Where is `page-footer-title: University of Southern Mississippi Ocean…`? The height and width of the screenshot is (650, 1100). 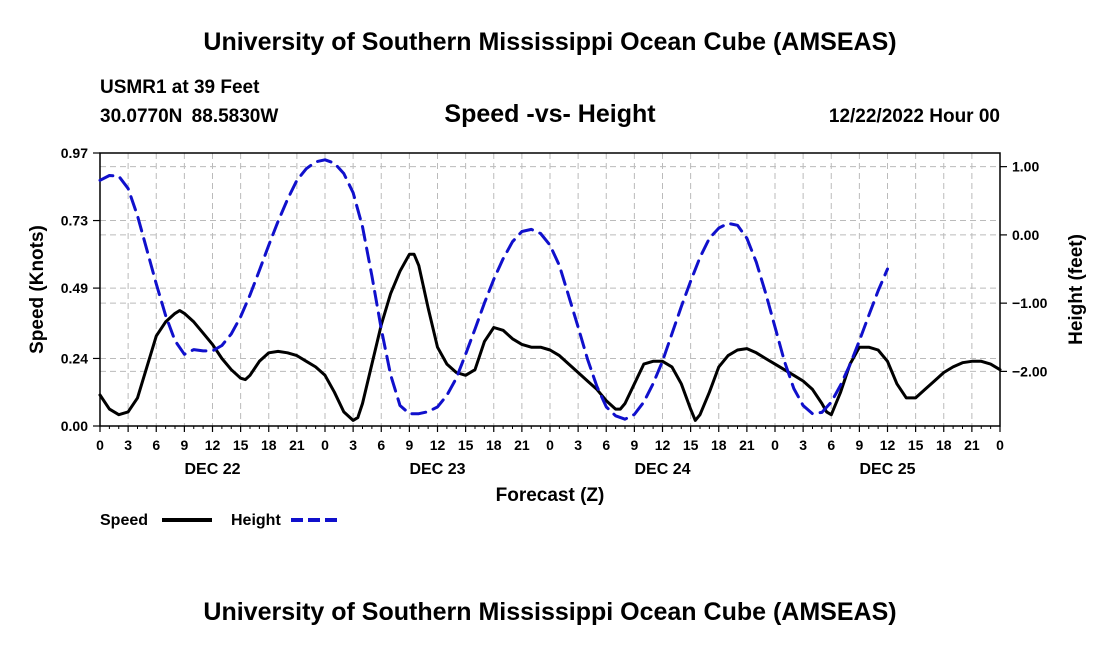
page-footer-title: University of Southern Mississippi Ocean… is located at coordinates (550, 612).